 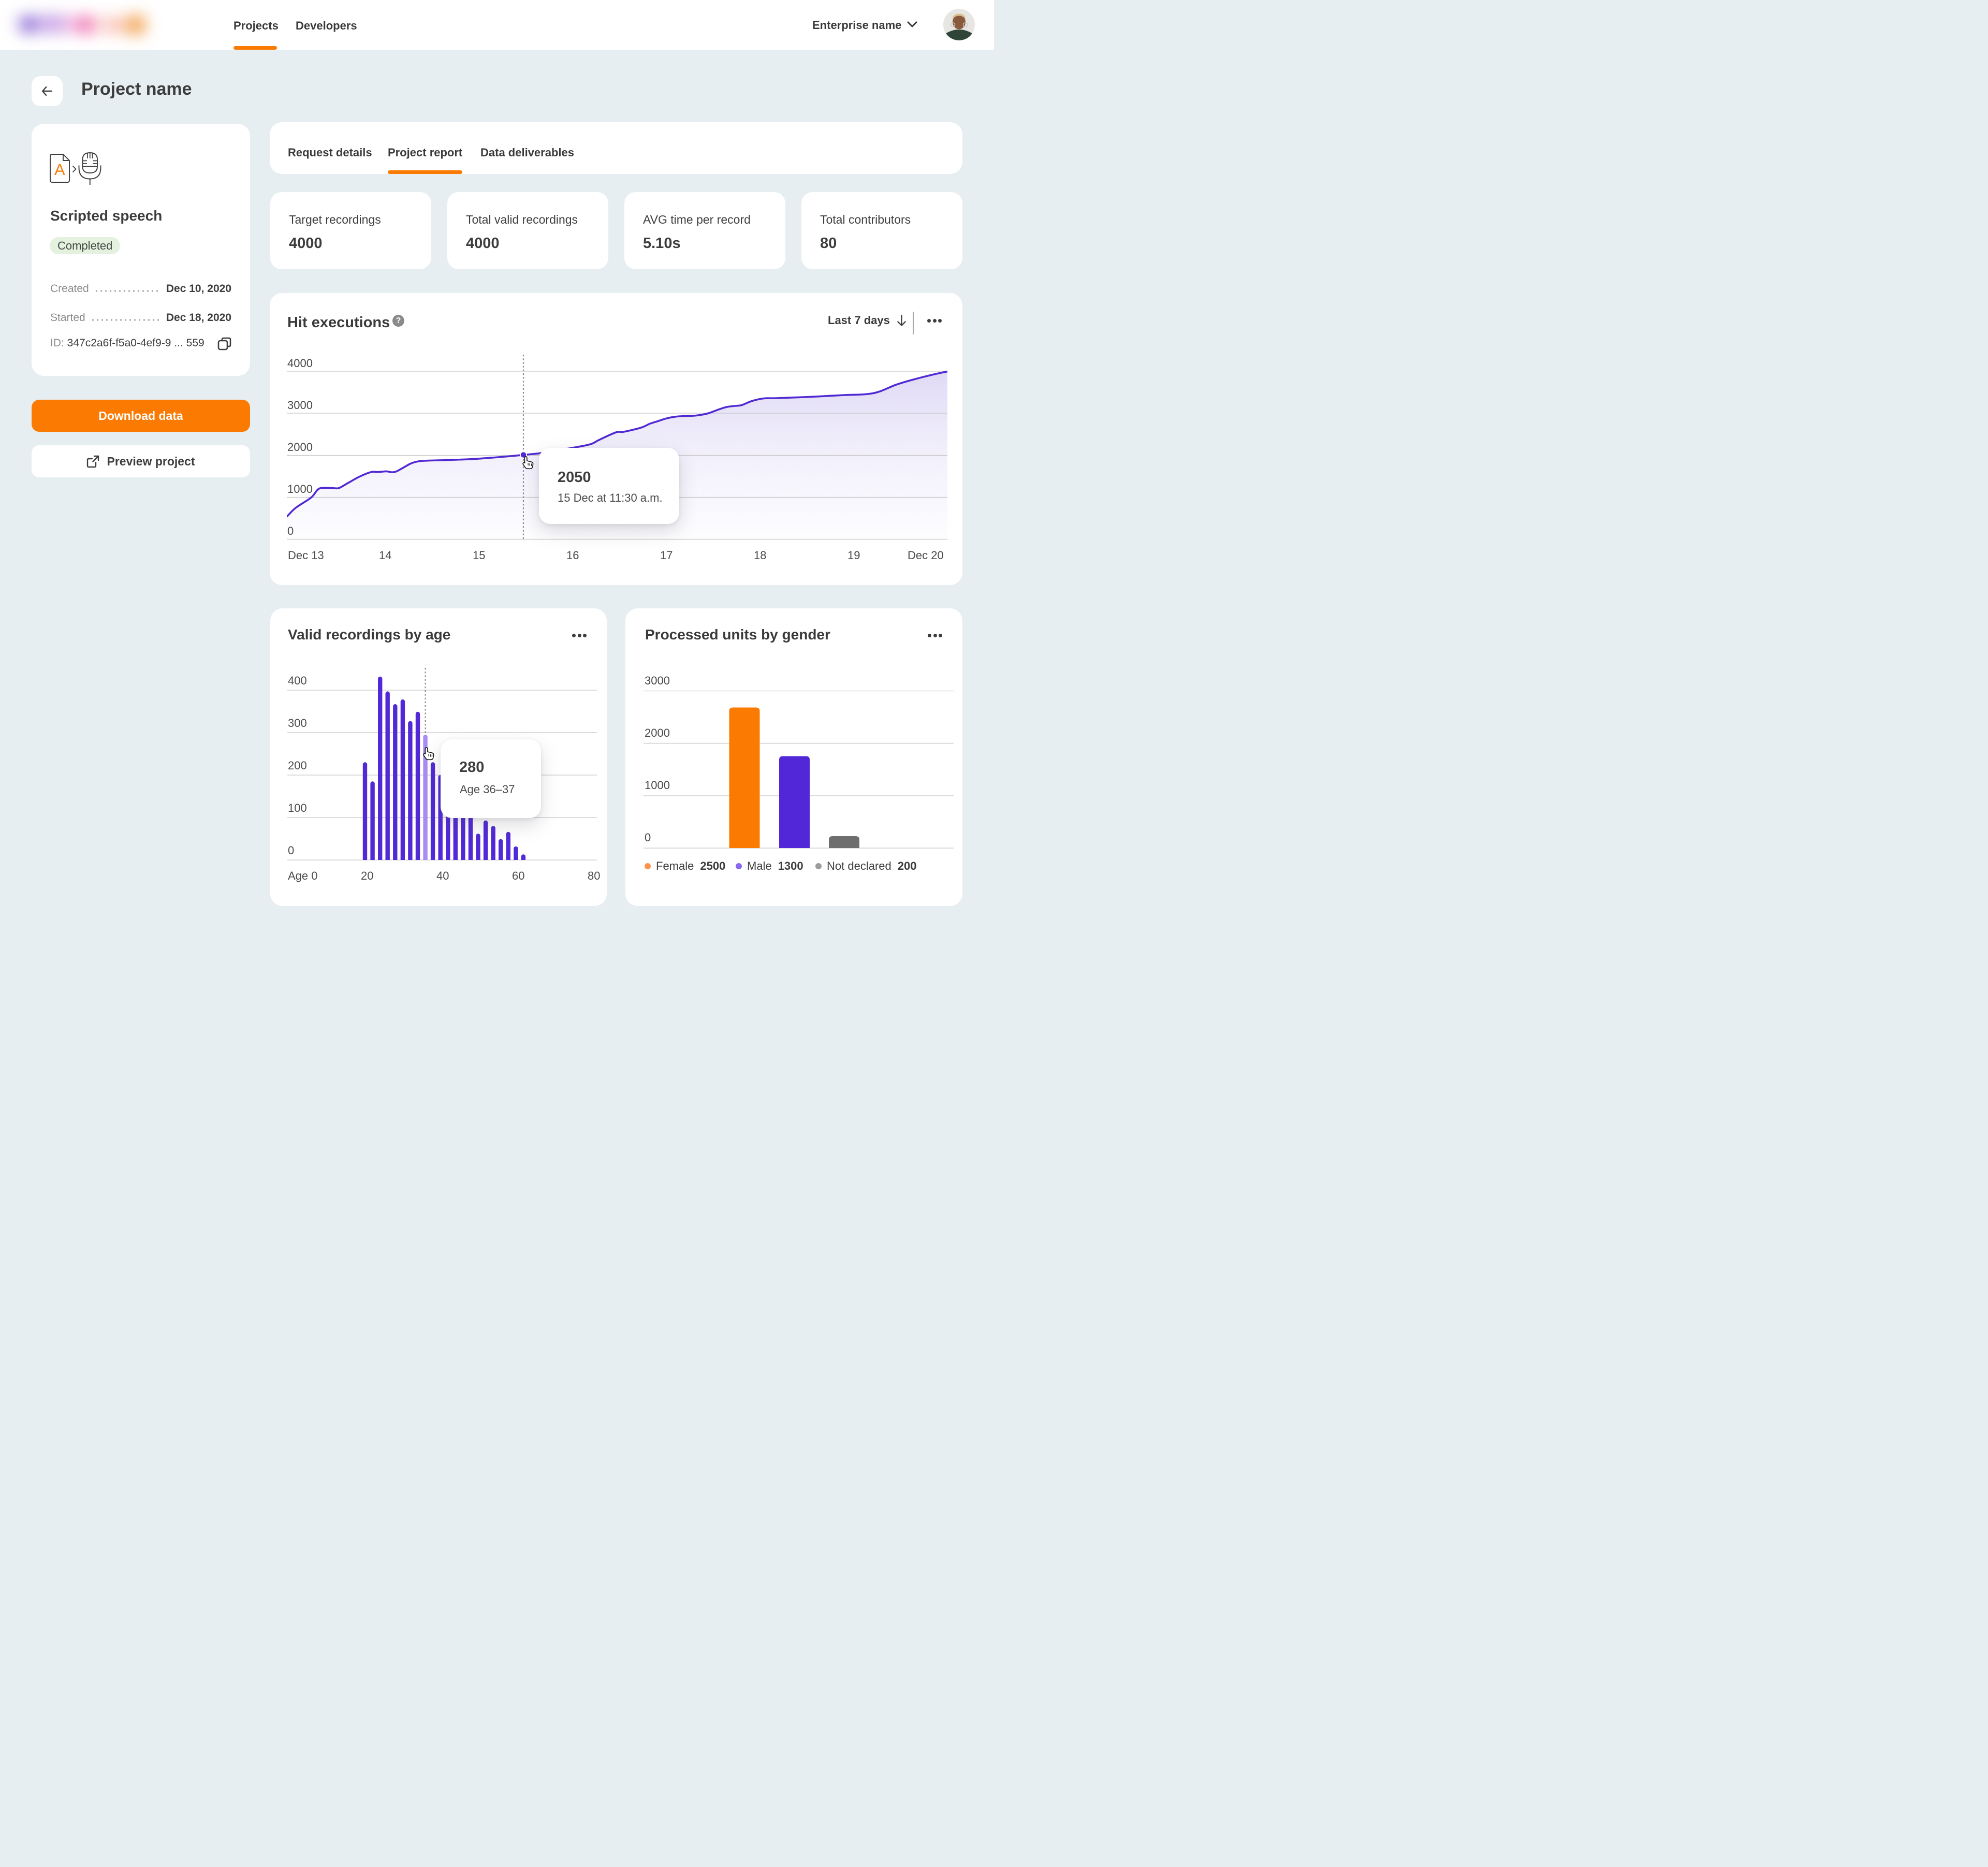 What do you see at coordinates (59, 170) in the screenshot?
I see `svg-text: A` at bounding box center [59, 170].